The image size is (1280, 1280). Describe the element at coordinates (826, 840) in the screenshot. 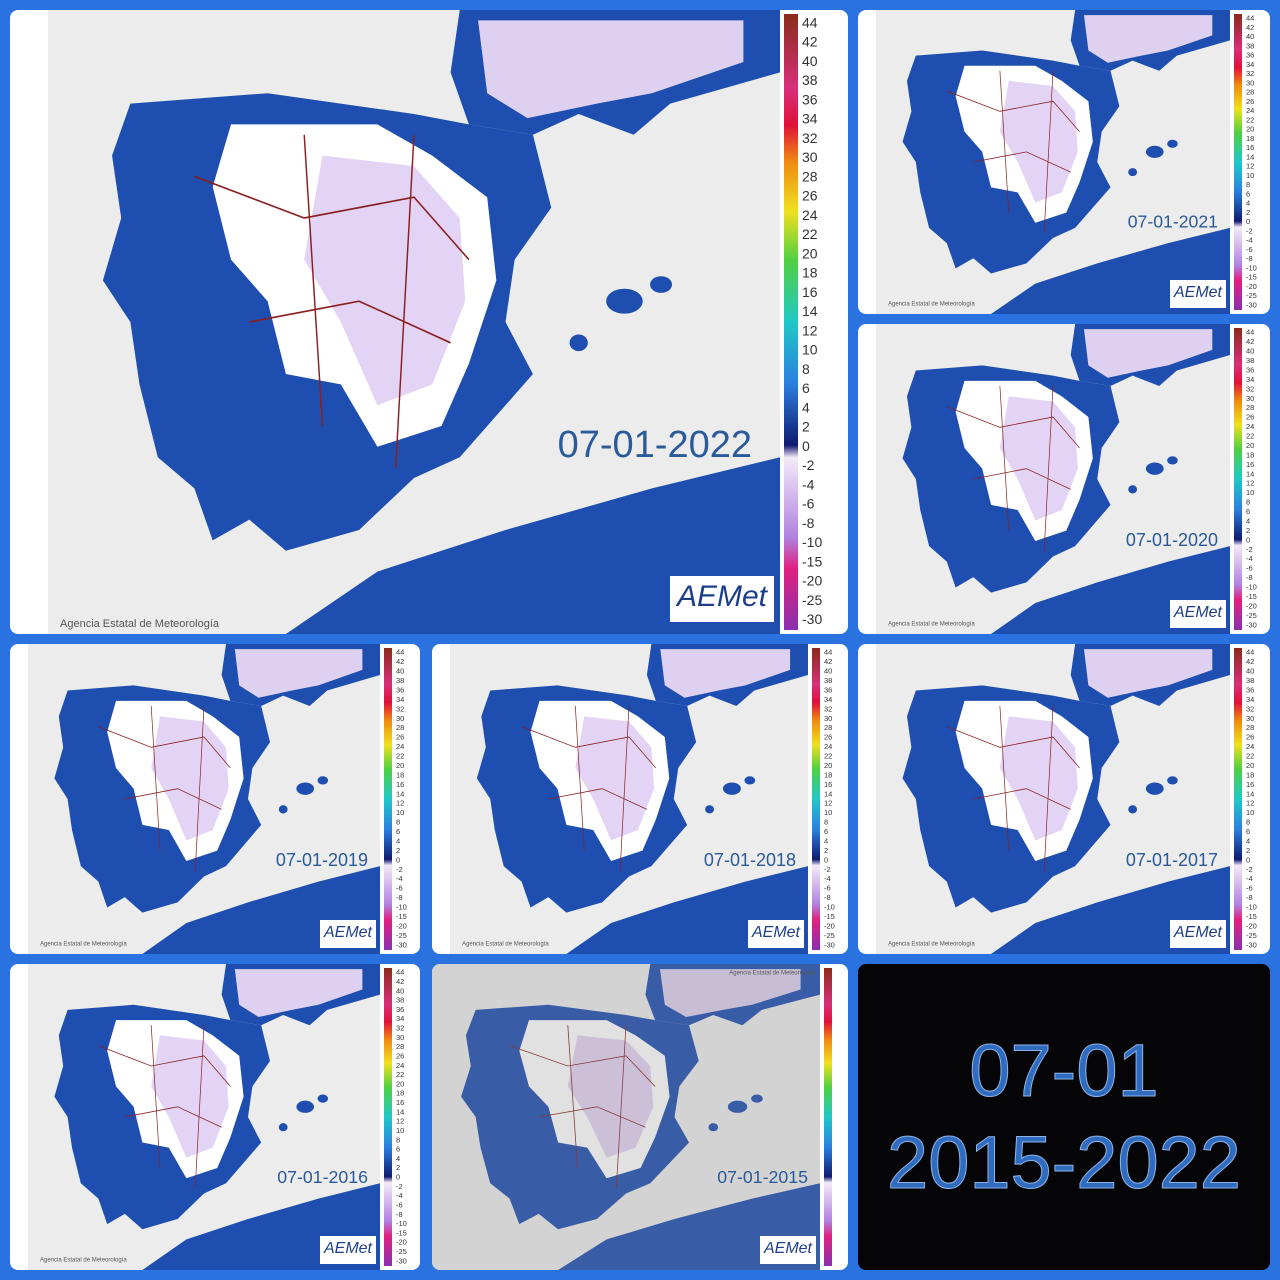

I see `legend-label: 4` at that location.